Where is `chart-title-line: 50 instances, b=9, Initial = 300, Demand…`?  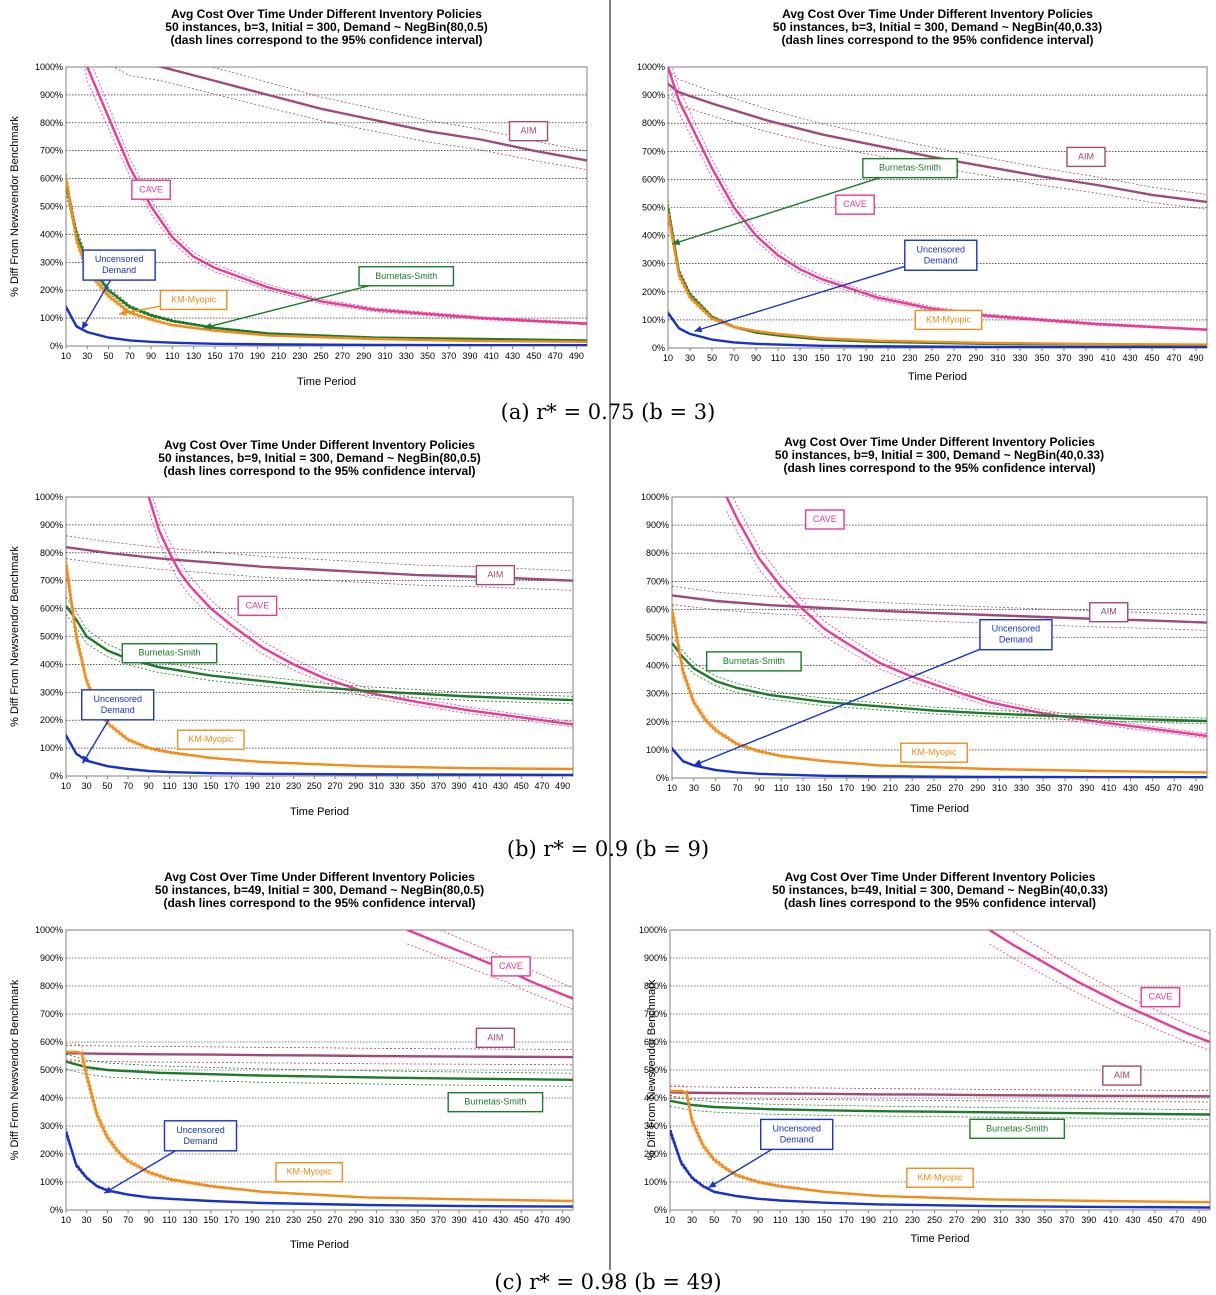
chart-title-line: 50 instances, b=9, Initial = 300, Demand… is located at coordinates (319, 458).